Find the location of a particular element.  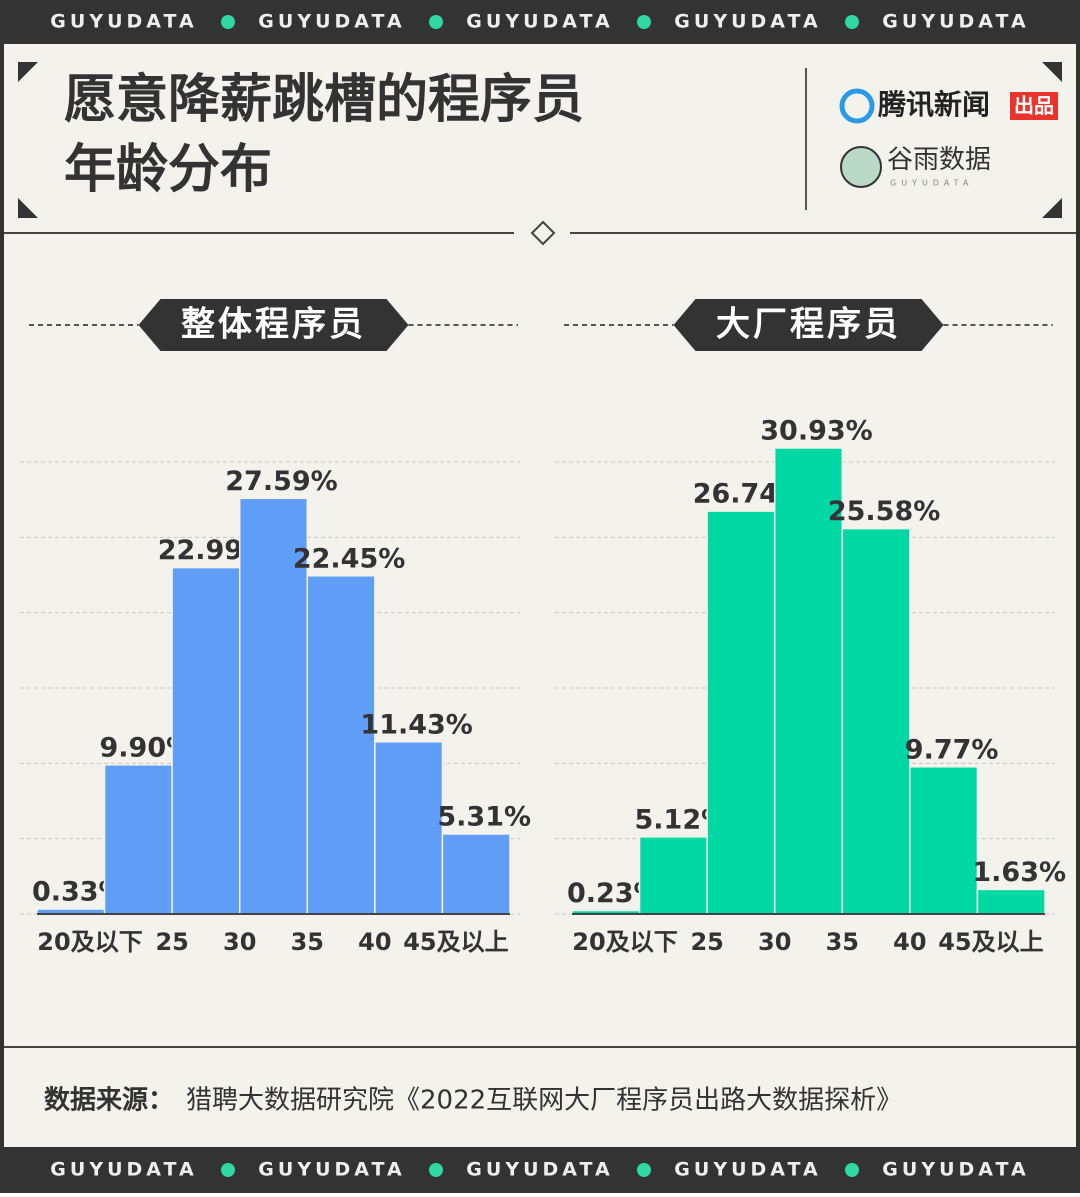

tag-bg is located at coordinates (1034, 106).